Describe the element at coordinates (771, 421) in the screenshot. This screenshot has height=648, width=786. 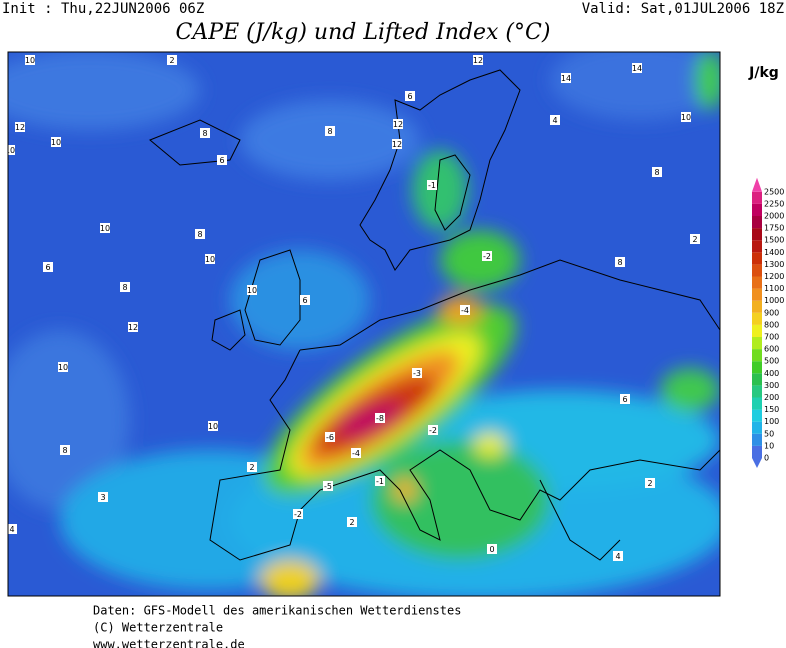
I see `colorbar-label: 100` at that location.